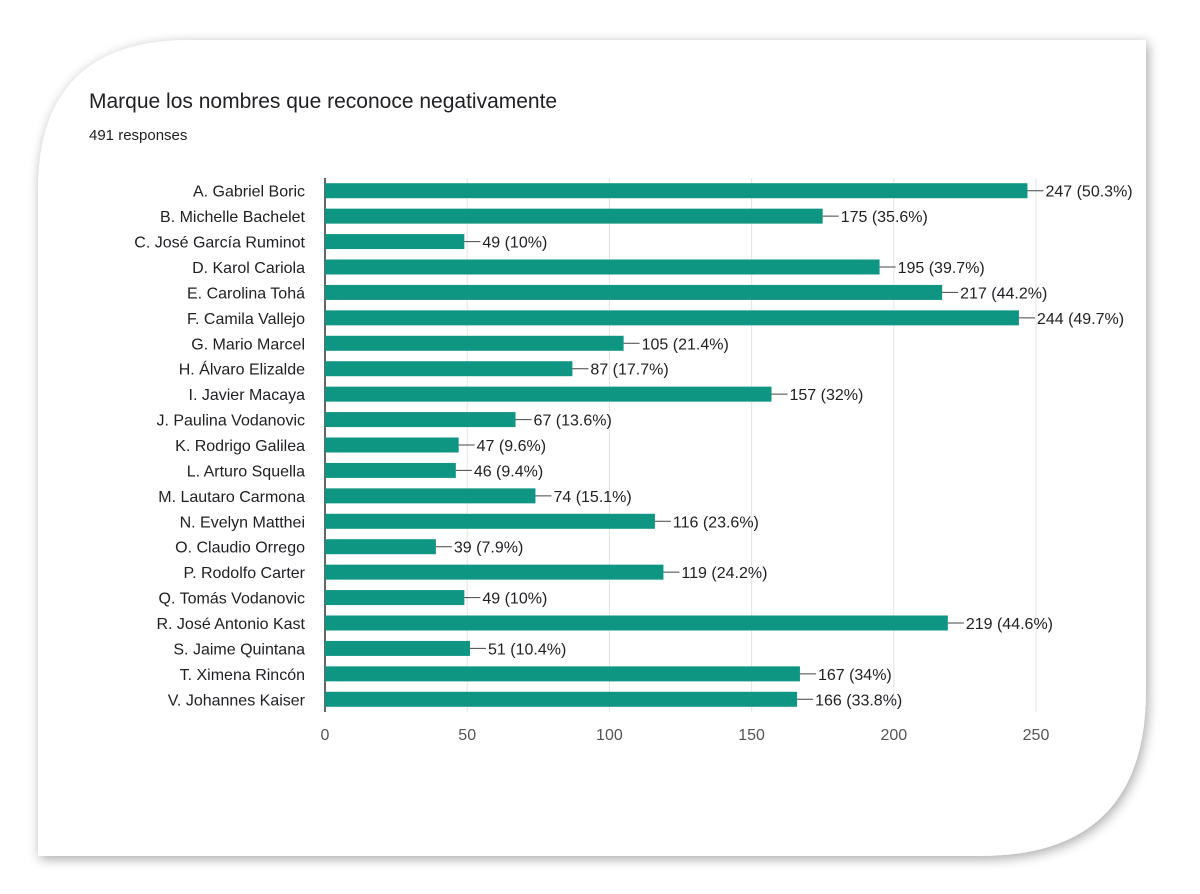  What do you see at coordinates (1036, 735) in the screenshot?
I see `x-tick-label: 250` at bounding box center [1036, 735].